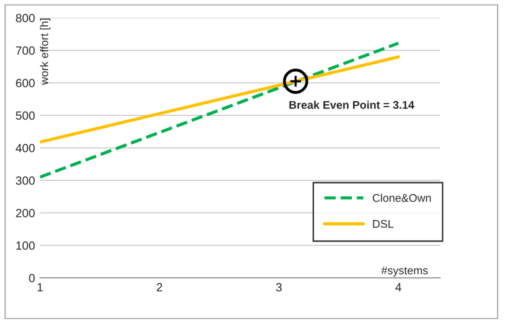 This screenshot has height=325, width=513. What do you see at coordinates (401, 198) in the screenshot?
I see `legend-label: Clone&Own` at bounding box center [401, 198].